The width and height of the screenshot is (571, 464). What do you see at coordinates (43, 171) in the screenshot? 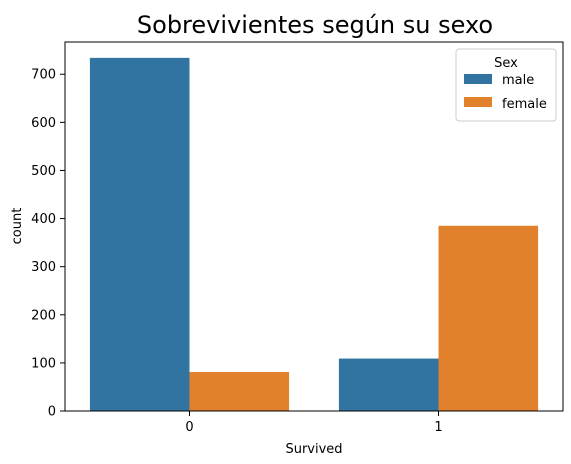
I see `y-tick-label: 500` at bounding box center [43, 171].